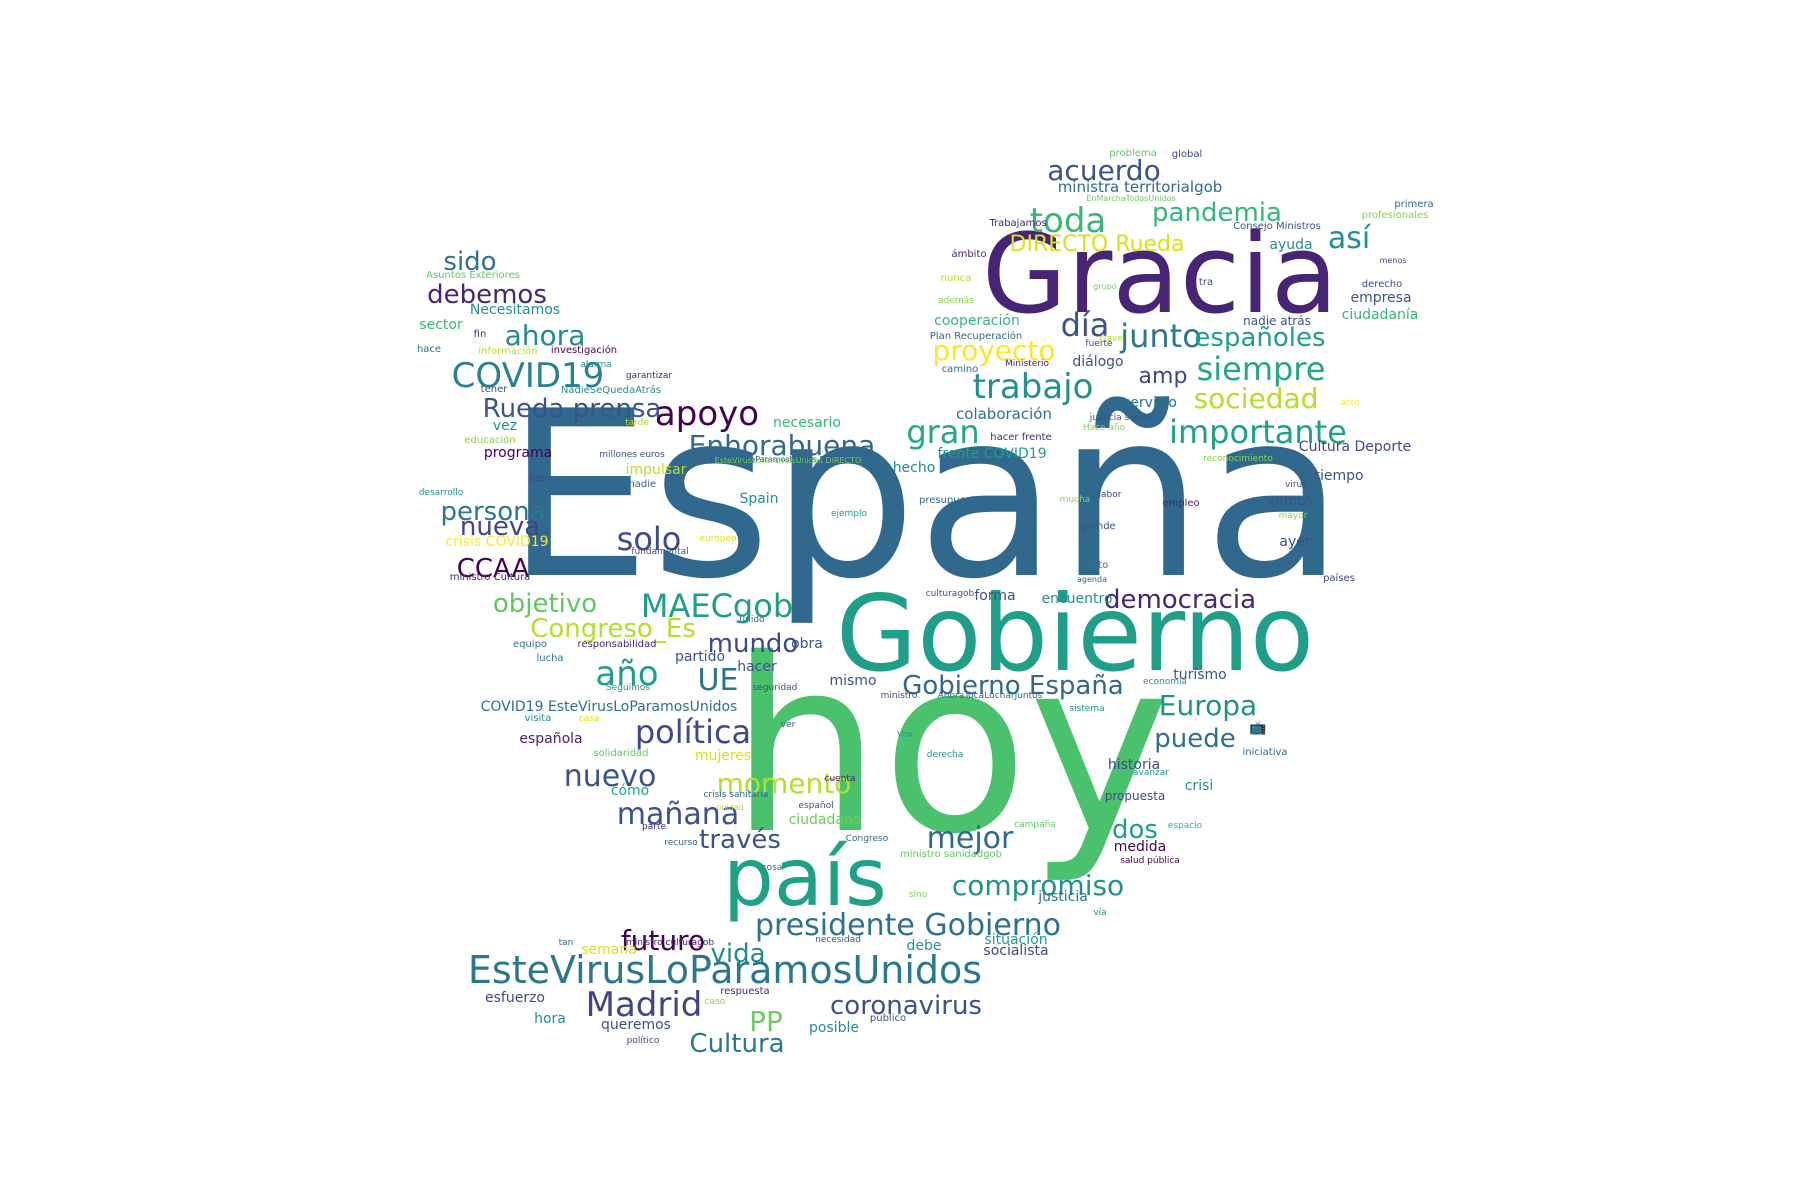 Image resolution: width=1800 pixels, height=1200 pixels. What do you see at coordinates (1200, 675) in the screenshot?
I see `cloud-word: turismo` at bounding box center [1200, 675].